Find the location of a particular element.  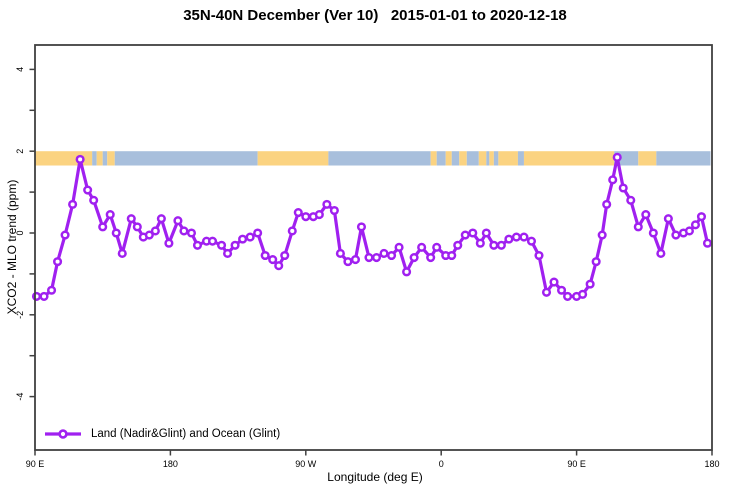

x-tick-label: 90 W is located at coordinates (306, 464).